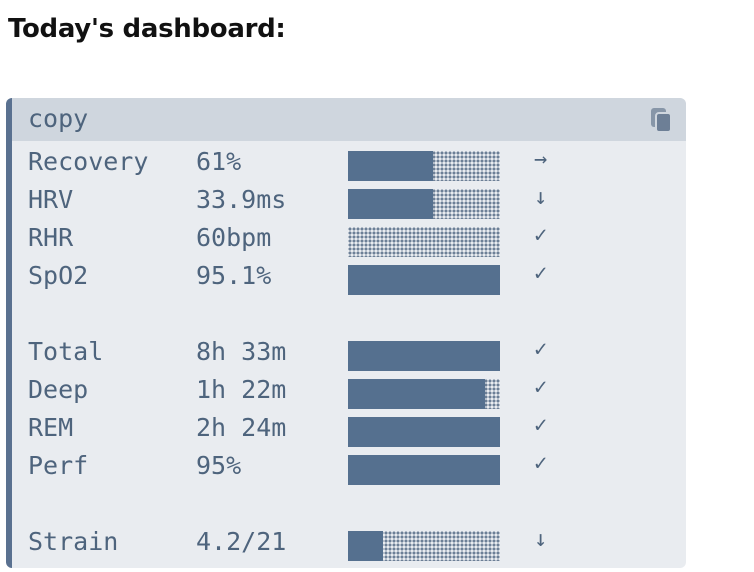 This screenshot has height=572, width=754. I want to click on metric-row-strain: Strain 4.2/21 ↓, so click(349, 541).